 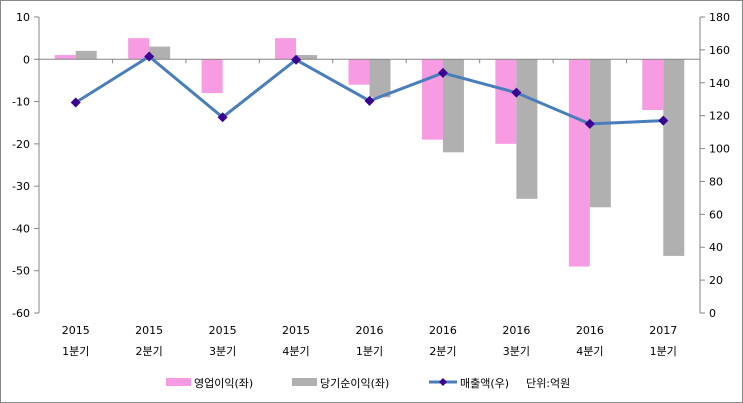 What do you see at coordinates (23, 17) in the screenshot?
I see `left-tick-label: 10` at bounding box center [23, 17].